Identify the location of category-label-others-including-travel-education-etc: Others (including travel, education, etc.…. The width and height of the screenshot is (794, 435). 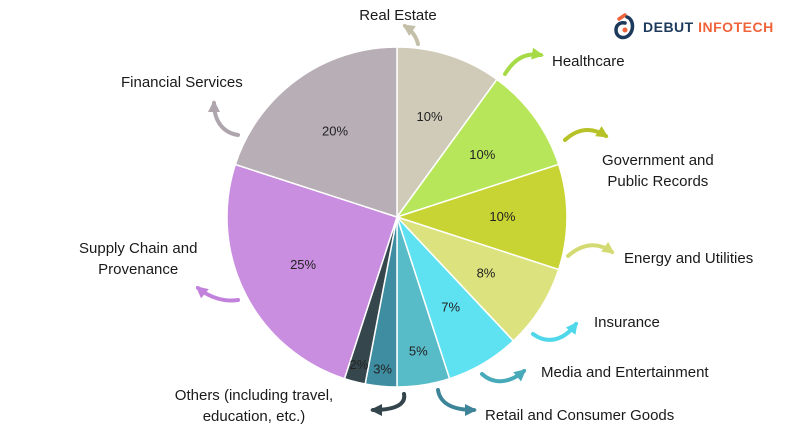
(254, 406).